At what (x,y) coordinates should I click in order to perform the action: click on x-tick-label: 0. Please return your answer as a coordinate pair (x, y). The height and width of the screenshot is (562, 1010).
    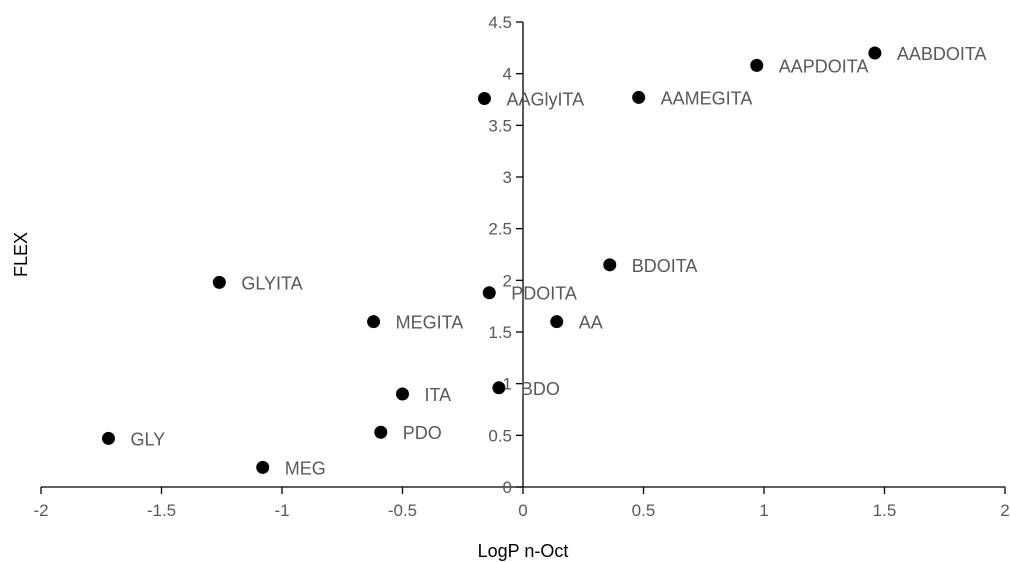
    Looking at the image, I should click on (522, 510).